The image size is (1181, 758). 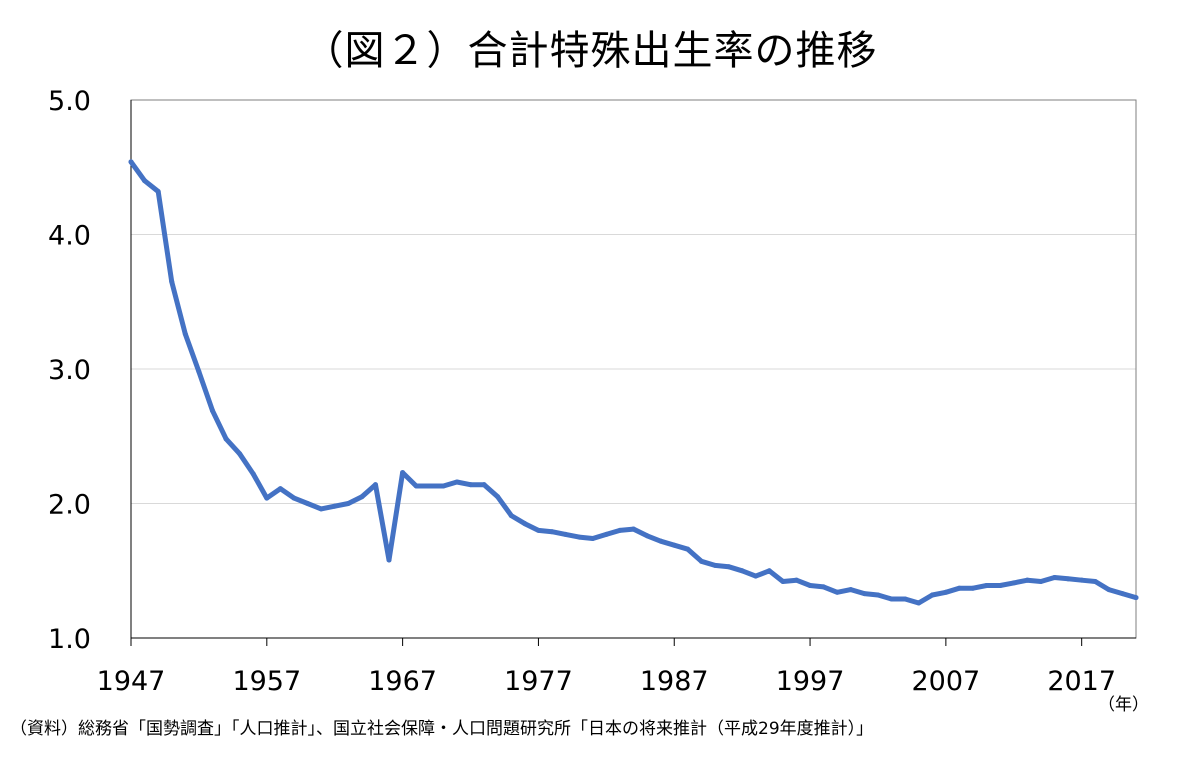 I want to click on chart-title: （図２）合計特殊出生率の推移, so click(x=590, y=51).